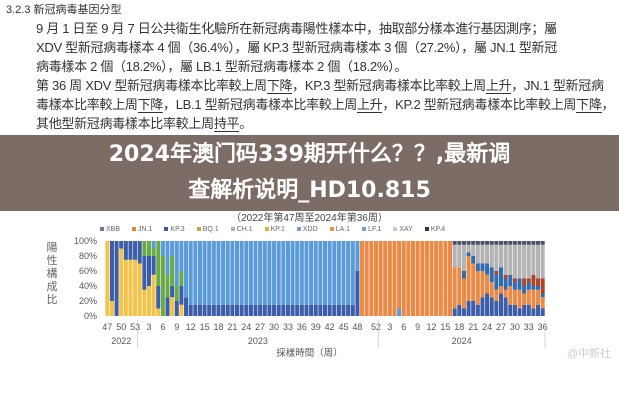 Image resolution: width=619 pixels, height=400 pixels. I want to click on x-tick-label: 36, so click(302, 327).